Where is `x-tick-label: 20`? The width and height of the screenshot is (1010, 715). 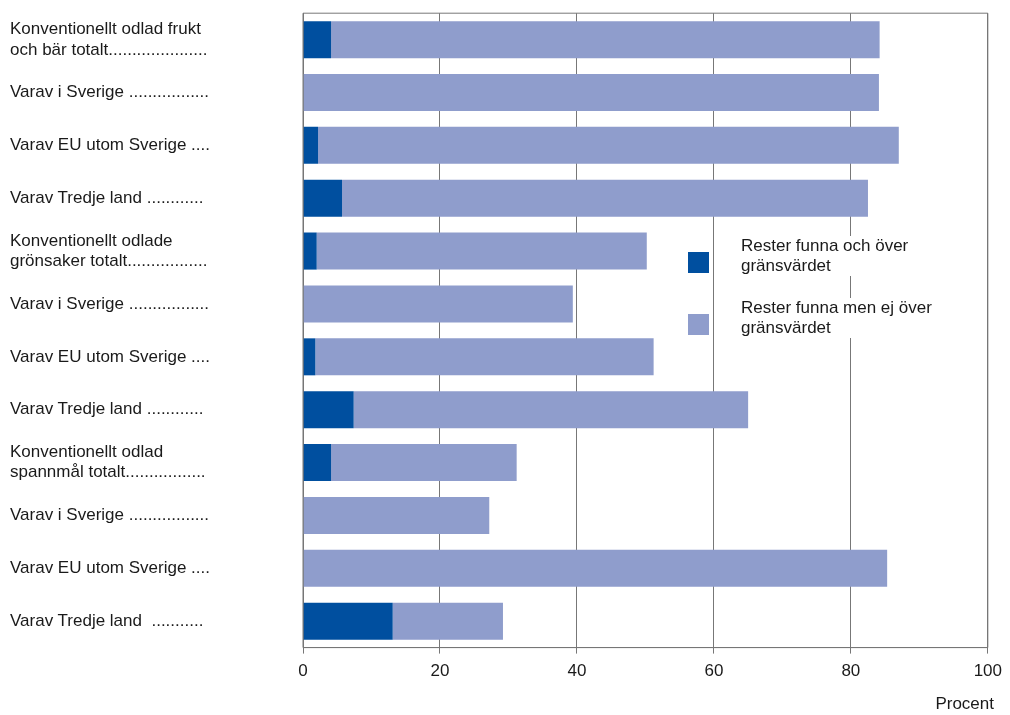
x-tick-label: 20 is located at coordinates (440, 671).